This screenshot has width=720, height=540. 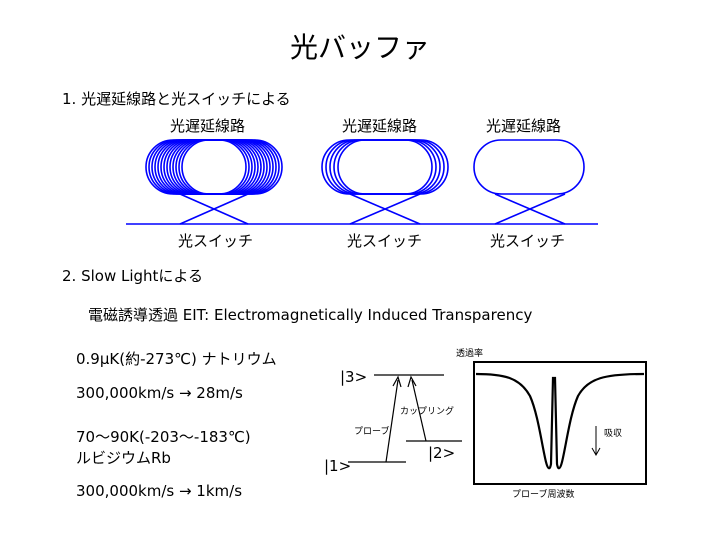 I want to click on level-3-label: |3>, so click(x=354, y=377).